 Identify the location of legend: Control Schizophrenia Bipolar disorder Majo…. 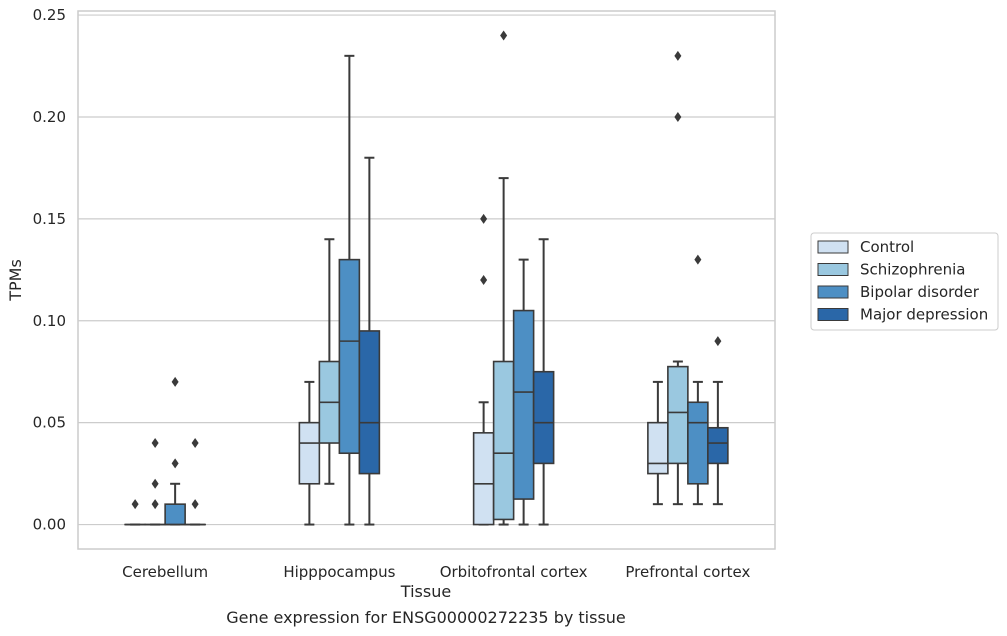
(904, 281).